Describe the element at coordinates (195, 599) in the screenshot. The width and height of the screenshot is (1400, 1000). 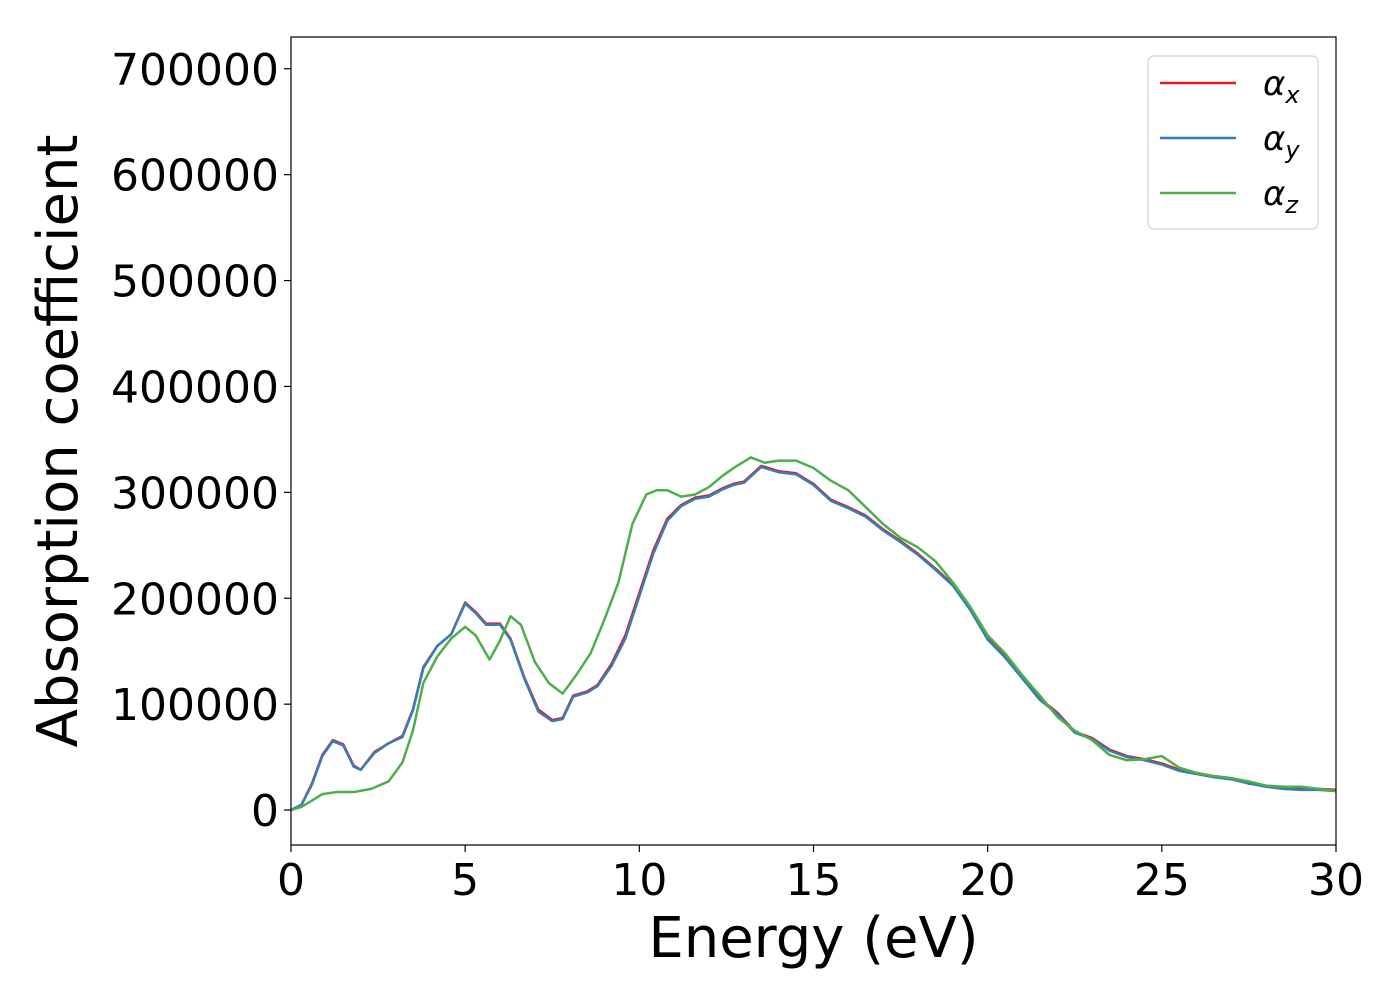
I see `y-tick-label: 200000` at that location.